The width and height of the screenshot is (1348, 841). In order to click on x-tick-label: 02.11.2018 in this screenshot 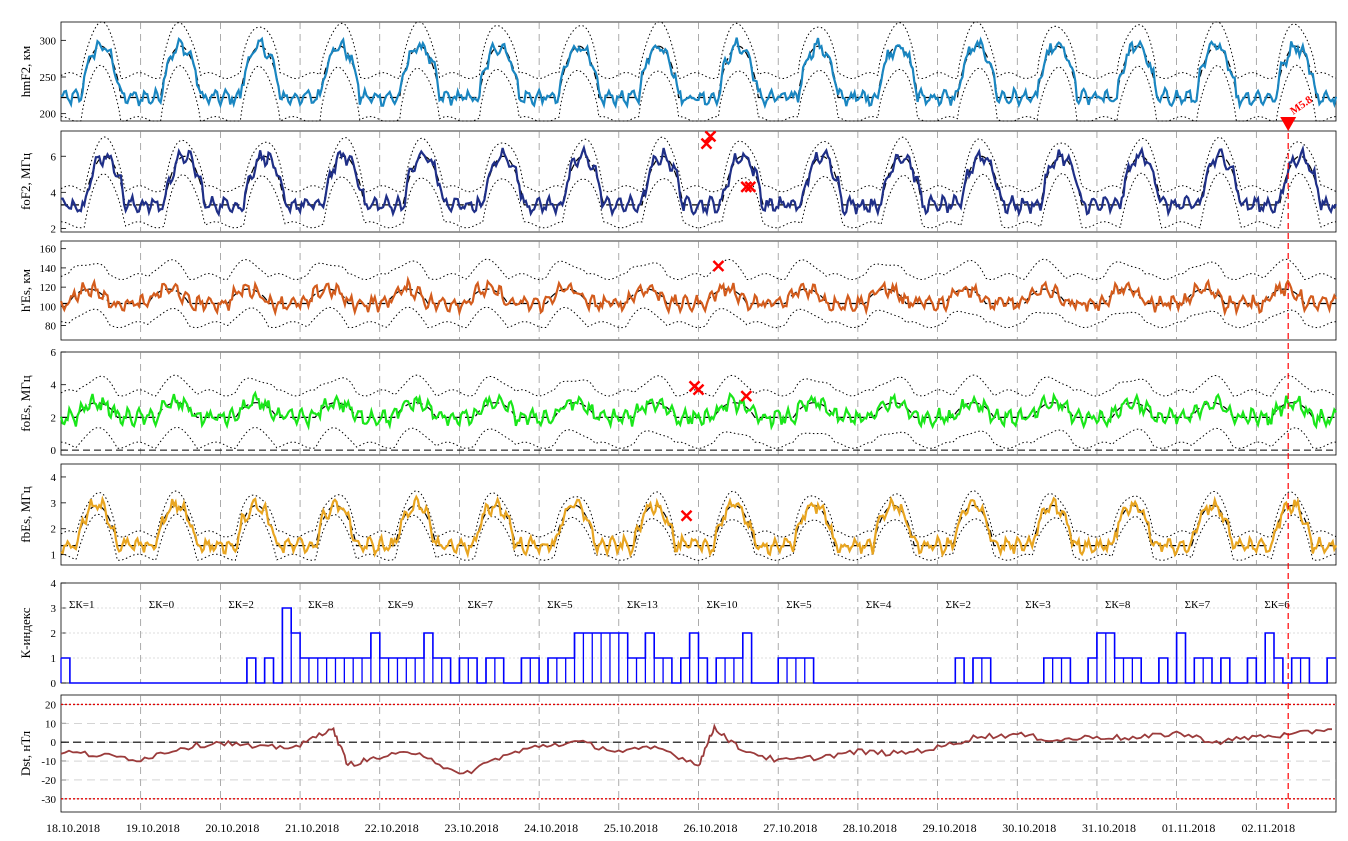, I will do `click(1269, 828)`.